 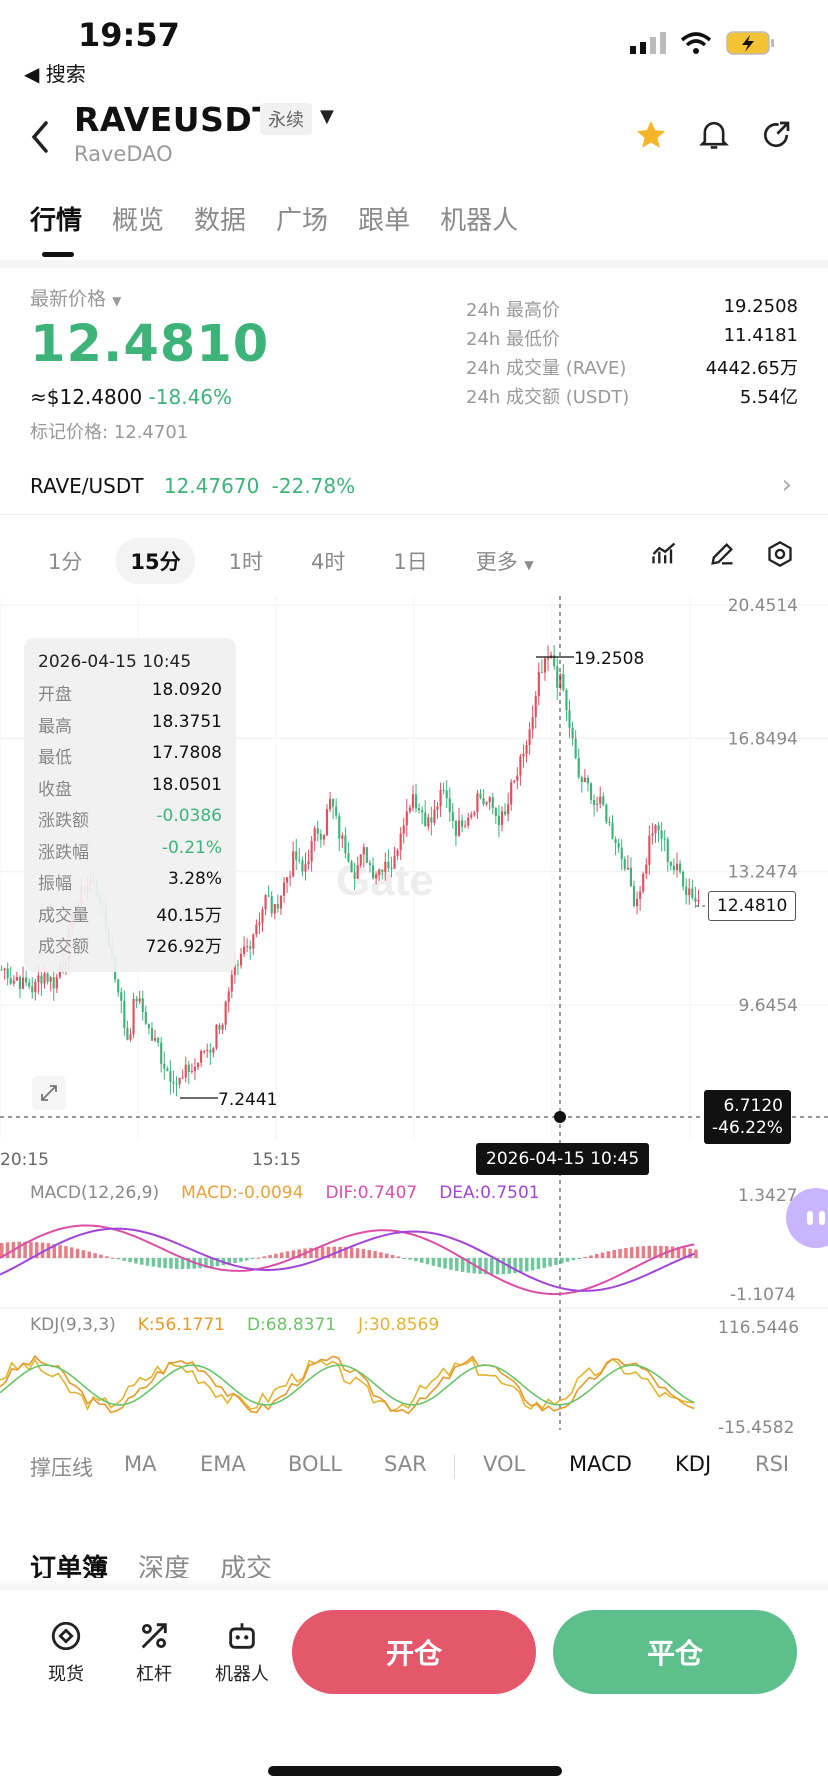 What do you see at coordinates (154, 1652) in the screenshot?
I see `leverage-button: 杠杆` at bounding box center [154, 1652].